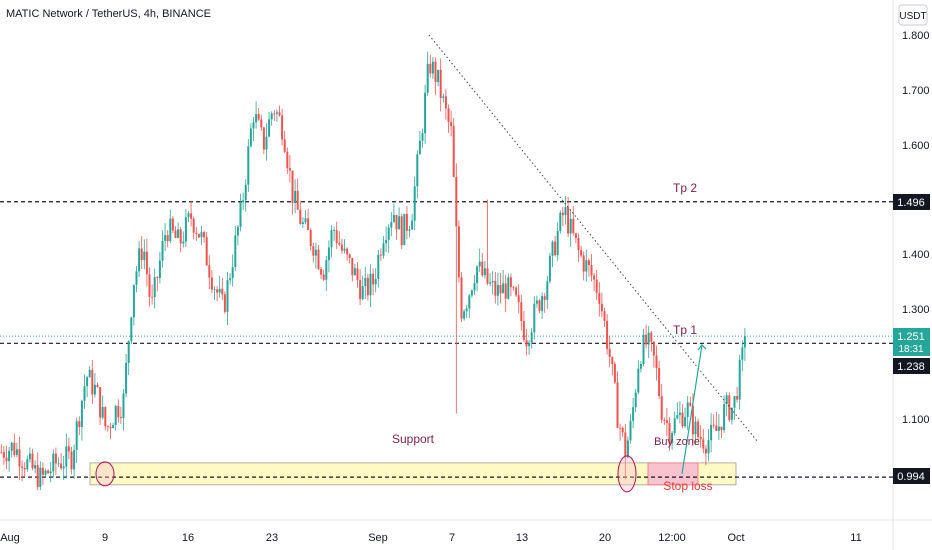  I want to click on currency-button, so click(913, 15).